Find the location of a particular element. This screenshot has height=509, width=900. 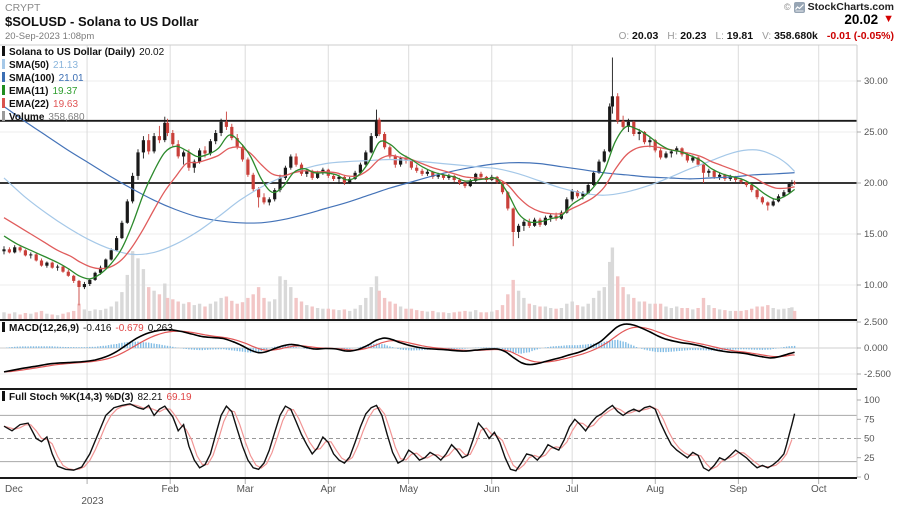

chart-datetime: 20-Sep-2023 1:08pm is located at coordinates (50, 36).